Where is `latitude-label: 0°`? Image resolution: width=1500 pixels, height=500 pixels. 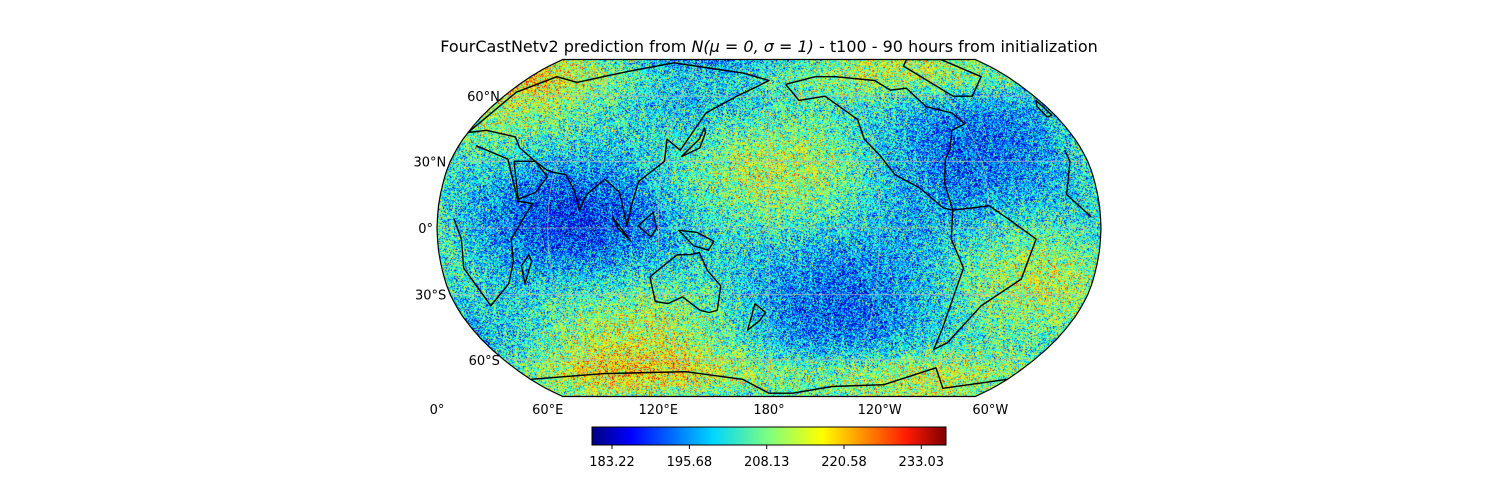
latitude-label: 0° is located at coordinates (425, 229).